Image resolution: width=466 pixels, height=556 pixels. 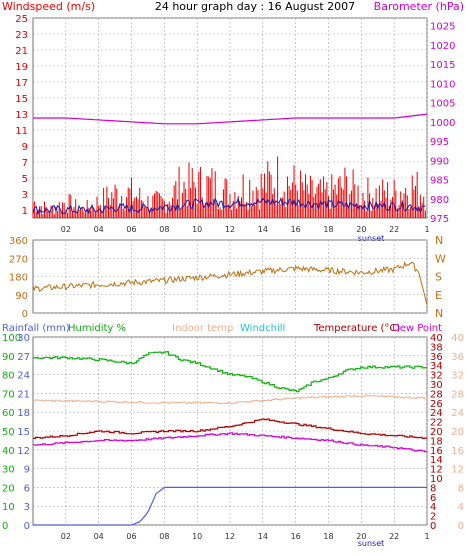 What do you see at coordinates (197, 536) in the screenshot?
I see `temperature-panel-xtick-label: 10` at bounding box center [197, 536].